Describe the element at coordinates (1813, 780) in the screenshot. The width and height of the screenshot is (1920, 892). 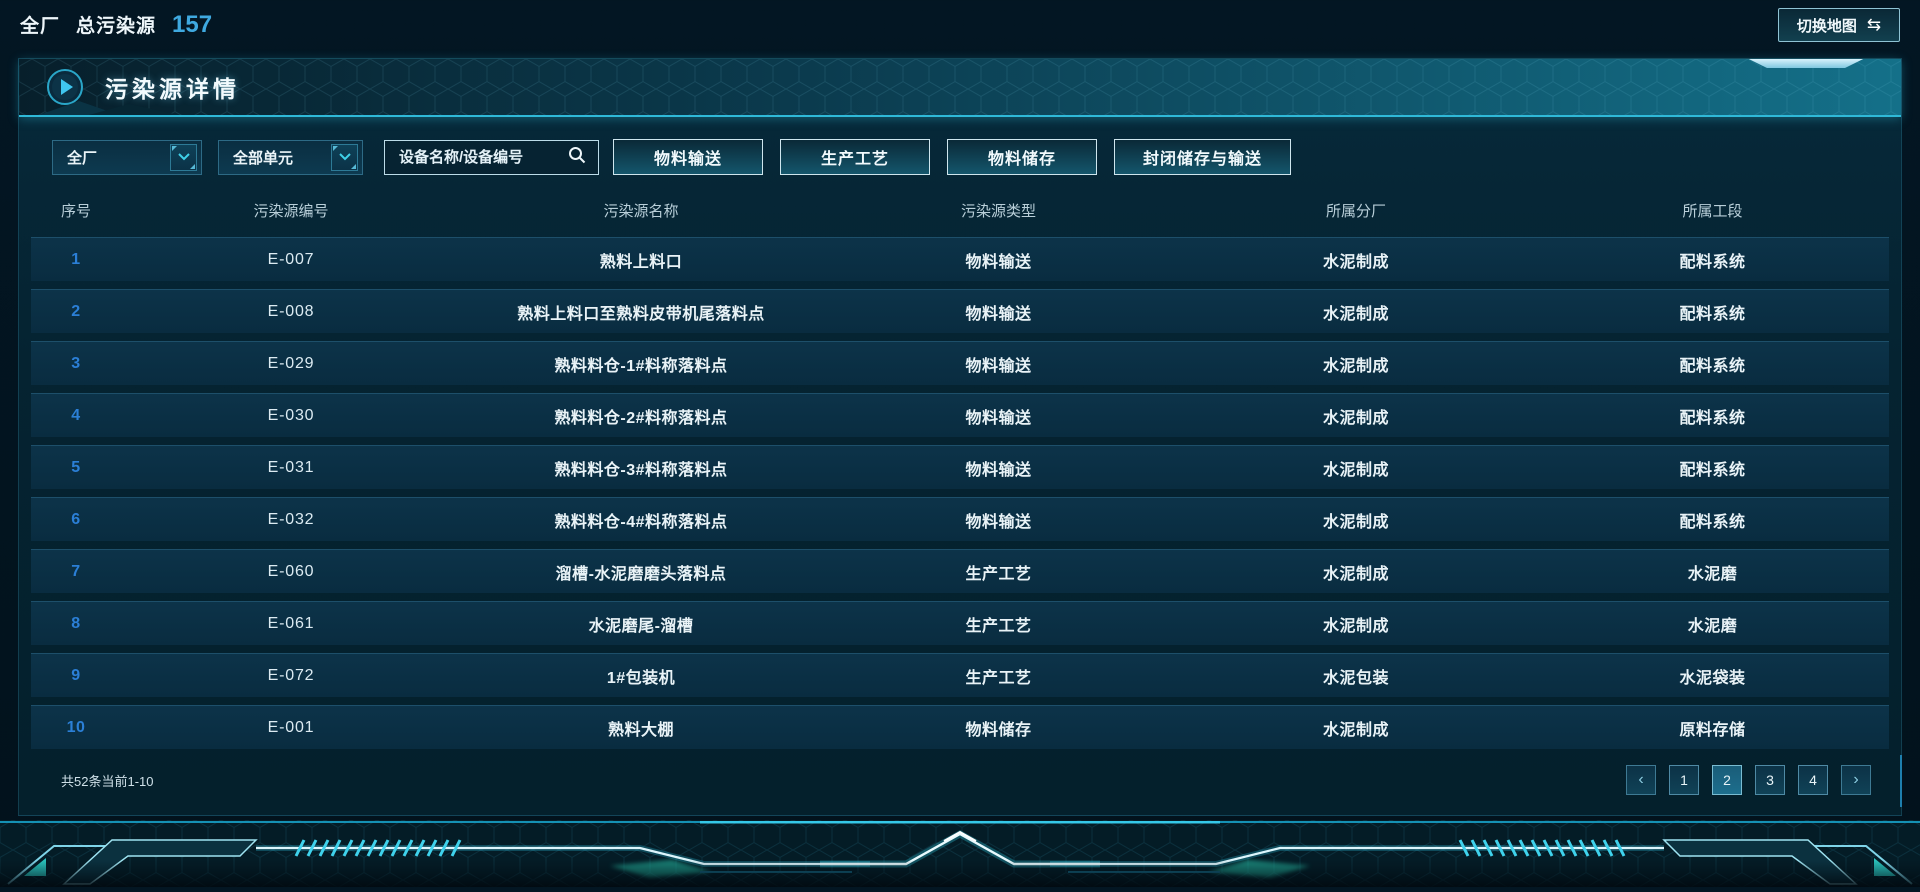
I see `page-number-button: 4` at that location.